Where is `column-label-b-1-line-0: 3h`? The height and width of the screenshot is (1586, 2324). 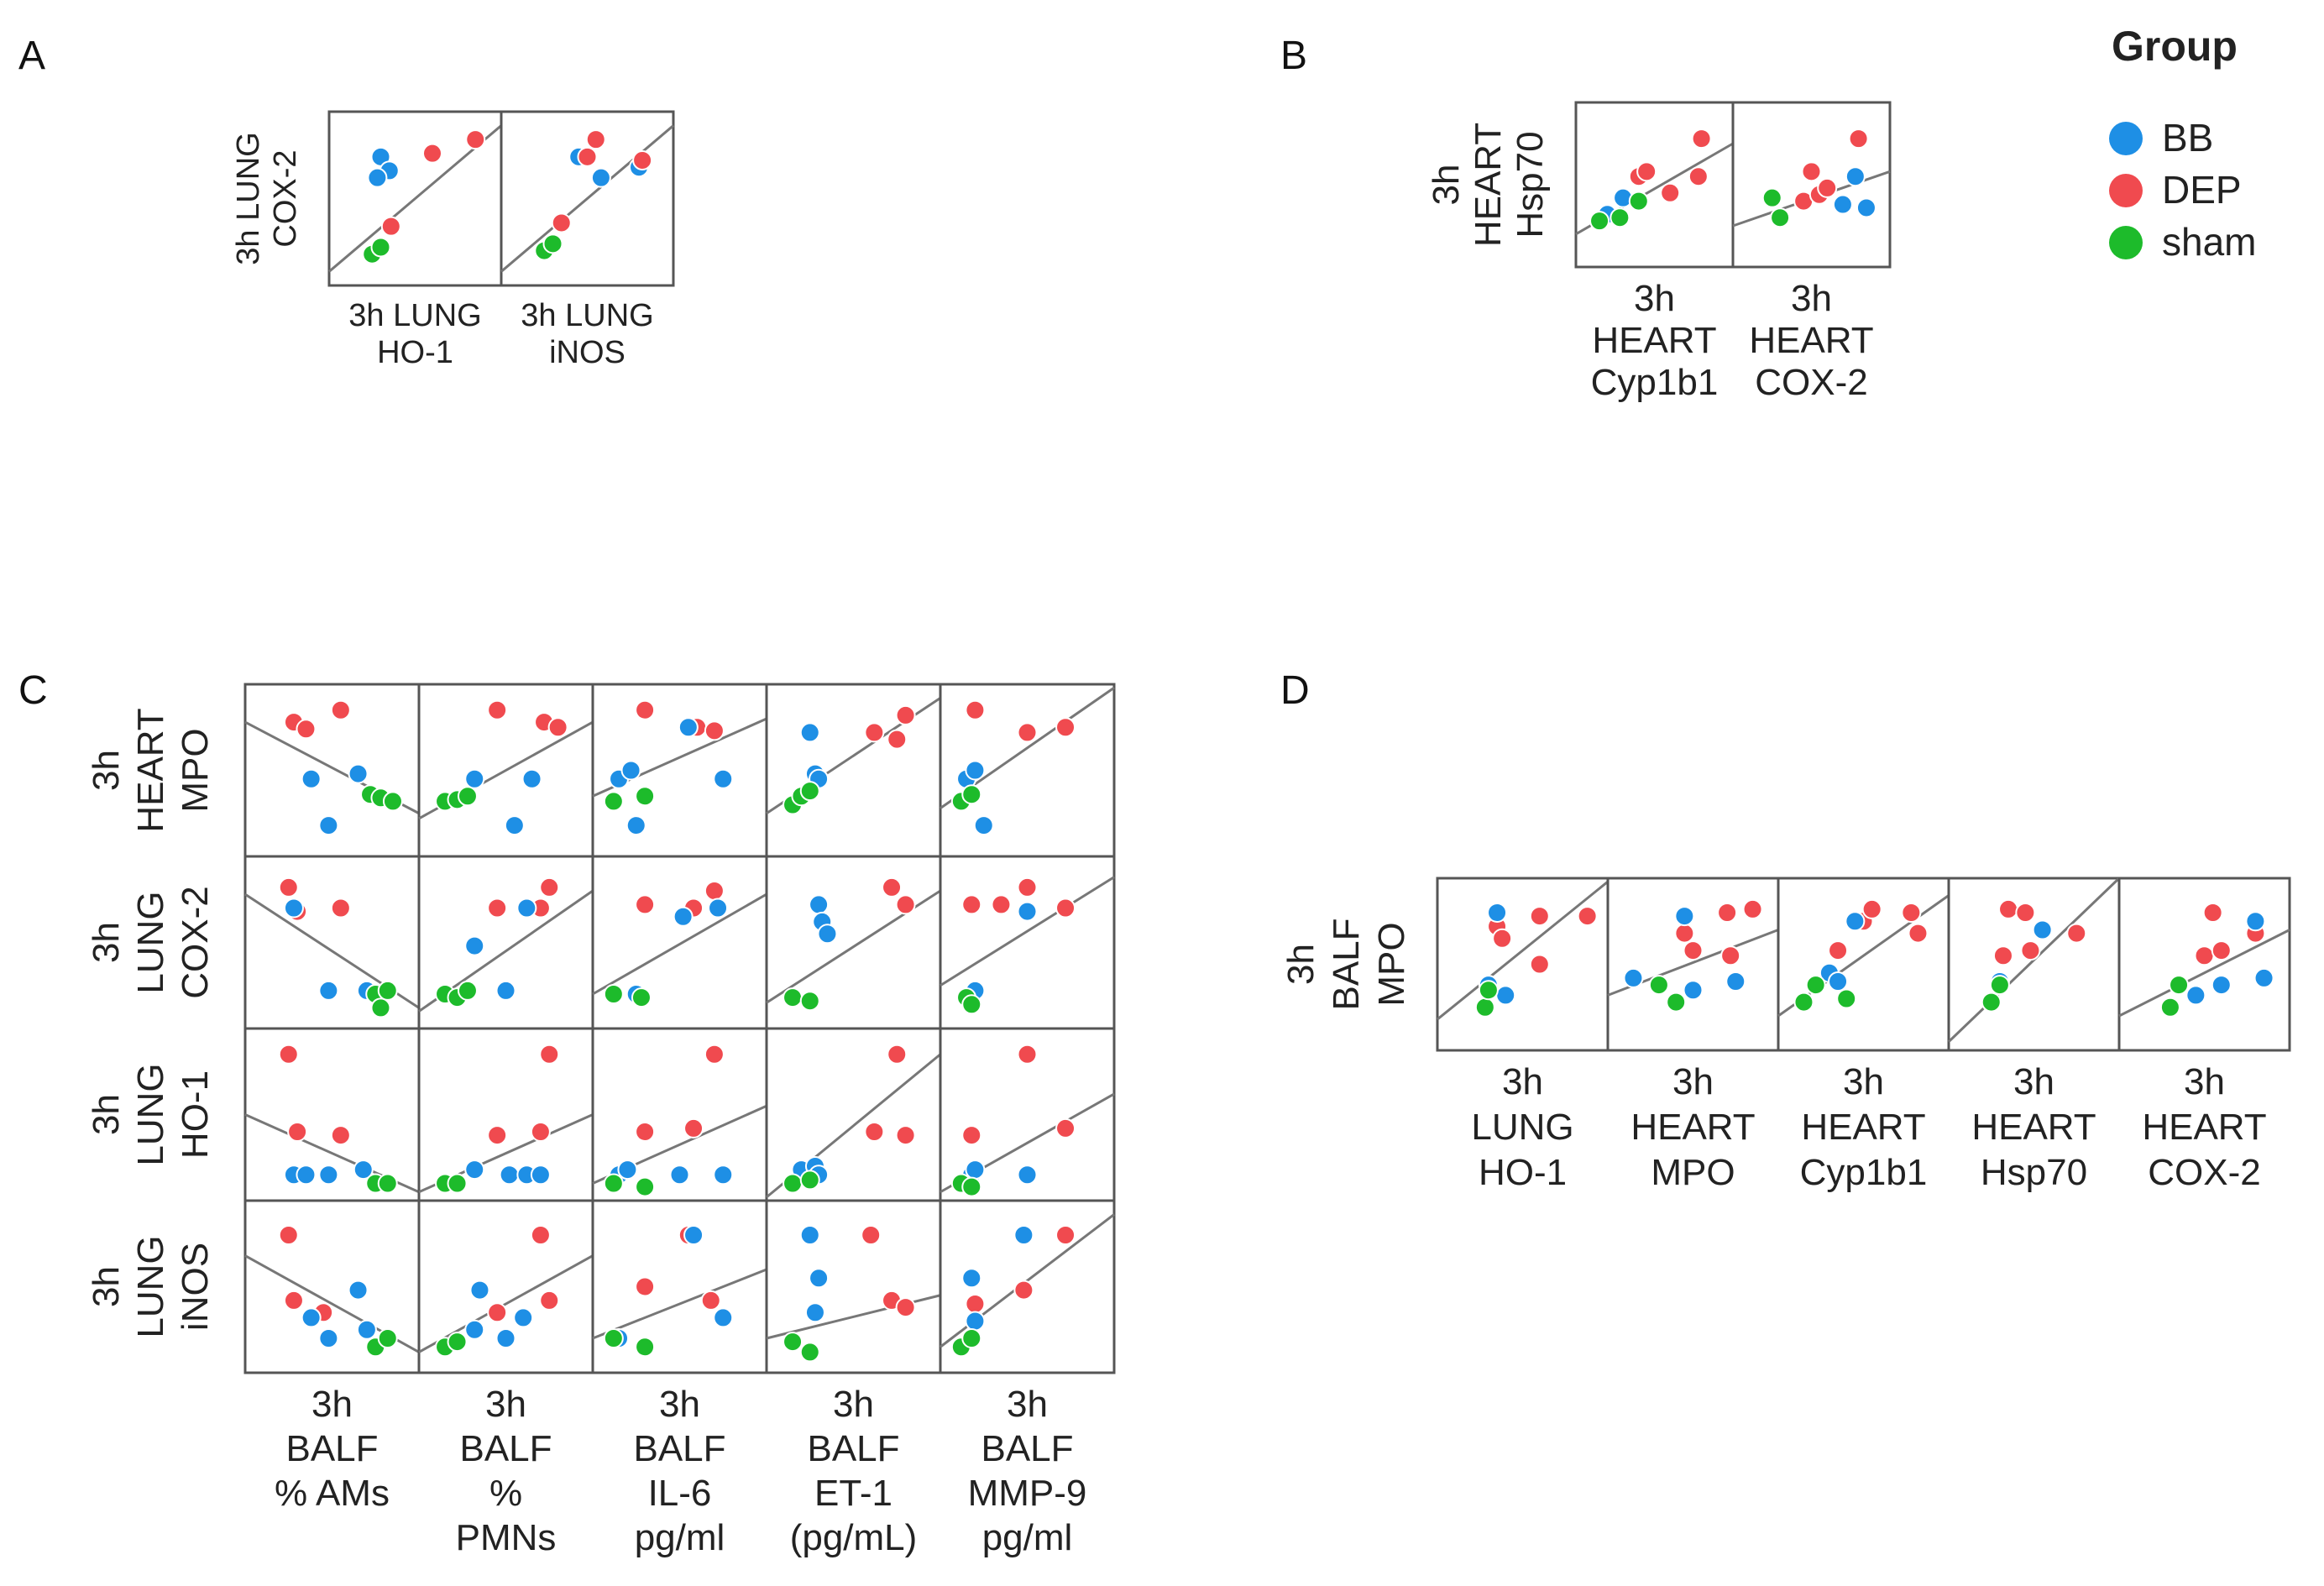
column-label-b-1-line-0: 3h is located at coordinates (1812, 298).